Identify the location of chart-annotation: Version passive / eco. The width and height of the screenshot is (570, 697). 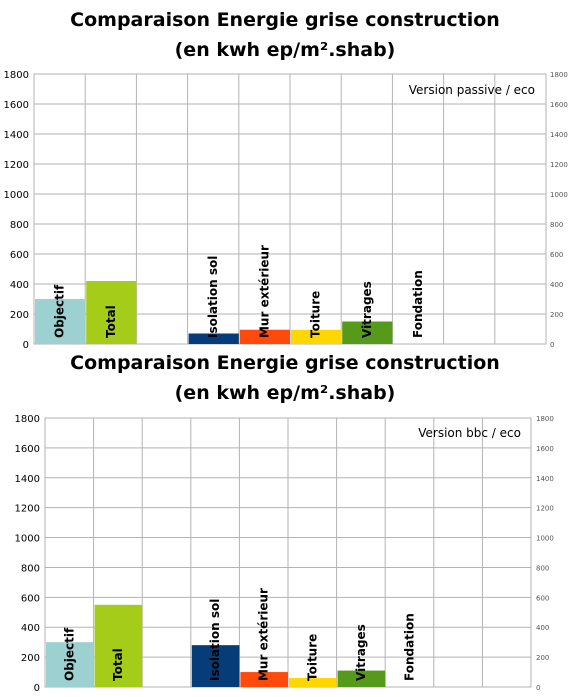
(472, 90).